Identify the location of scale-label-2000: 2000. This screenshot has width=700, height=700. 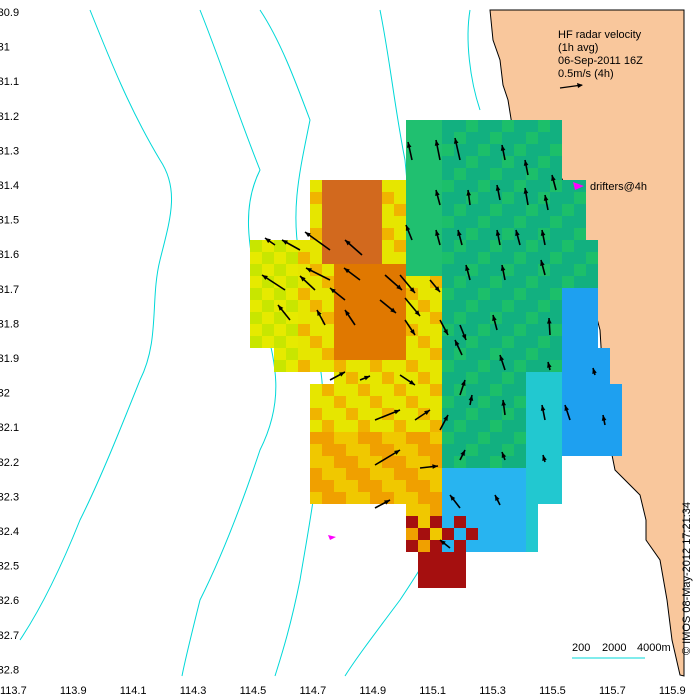
(614, 648).